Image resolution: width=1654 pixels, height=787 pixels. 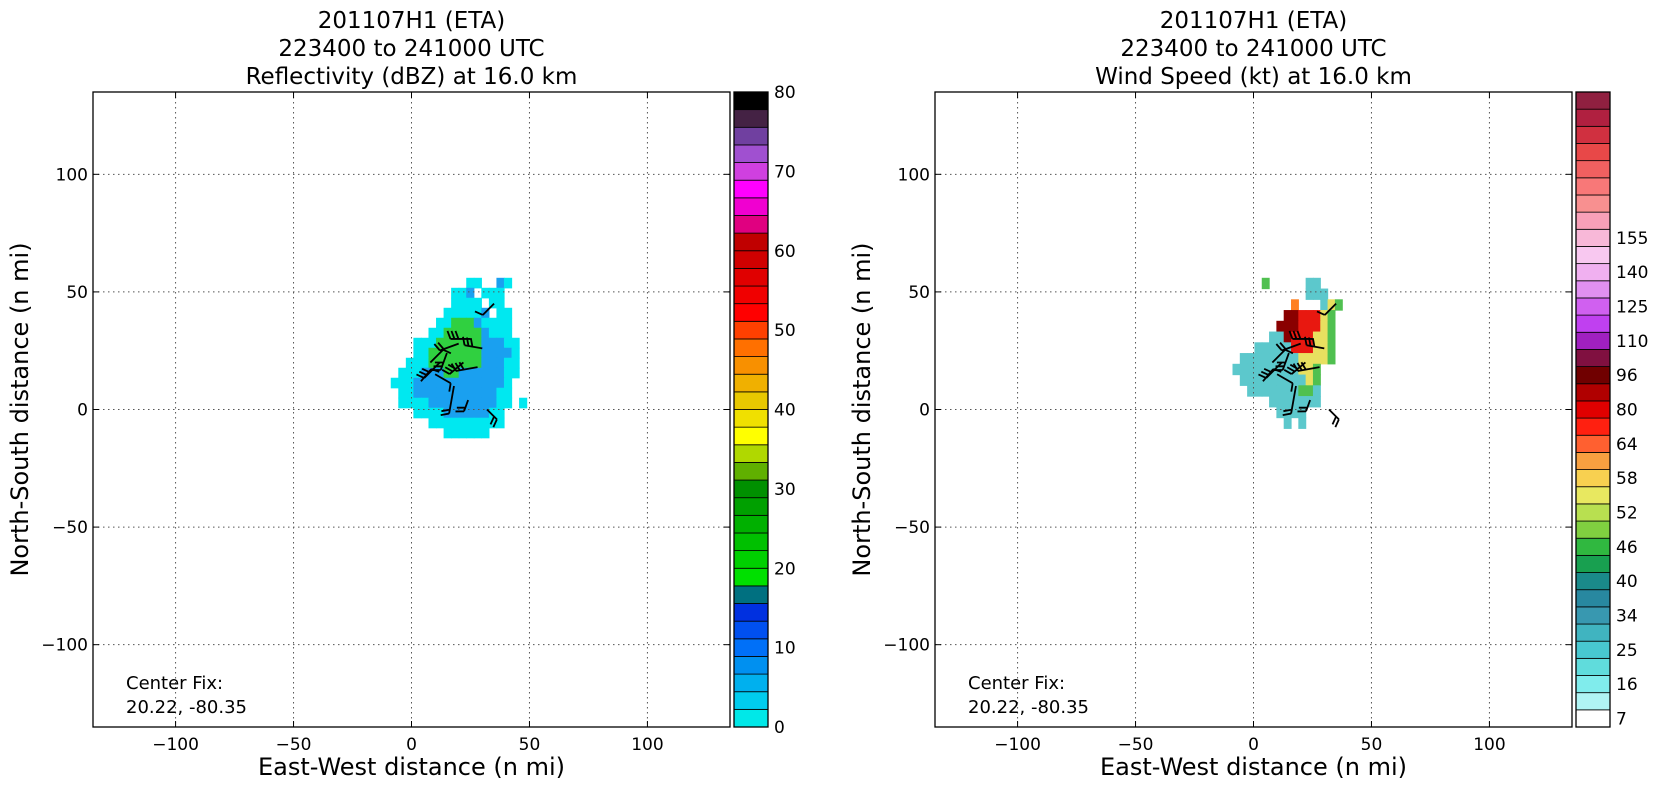 I want to click on wind-barbs, so click(x=1299, y=365).